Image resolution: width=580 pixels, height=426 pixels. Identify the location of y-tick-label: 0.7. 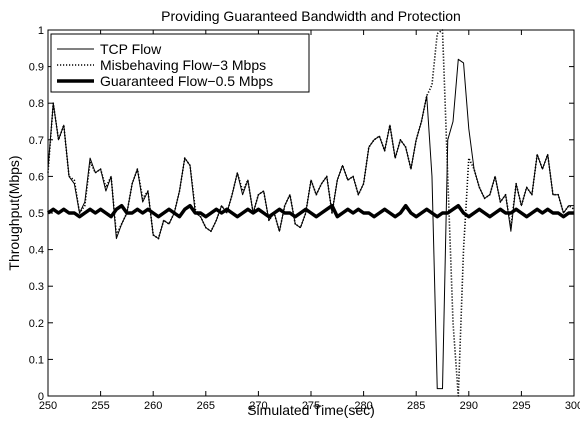
(36, 141).